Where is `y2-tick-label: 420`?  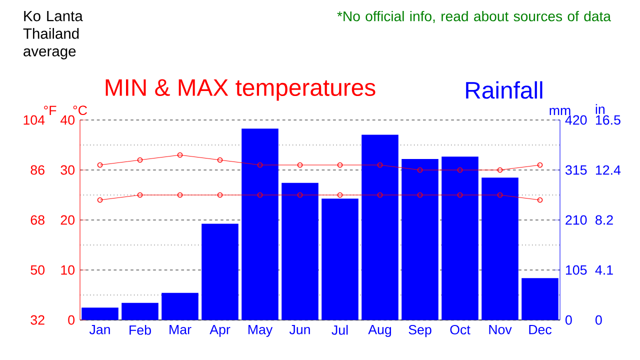 y2-tick-label: 420 is located at coordinates (576, 120).